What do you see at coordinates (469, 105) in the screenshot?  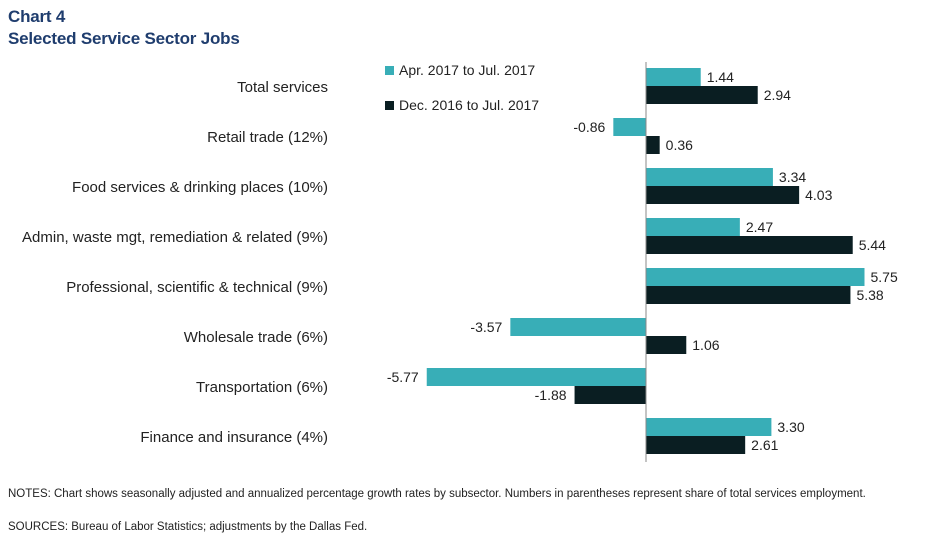 I see `legend-label-series2: Dec. 2016 to Jul. 2017` at bounding box center [469, 105].